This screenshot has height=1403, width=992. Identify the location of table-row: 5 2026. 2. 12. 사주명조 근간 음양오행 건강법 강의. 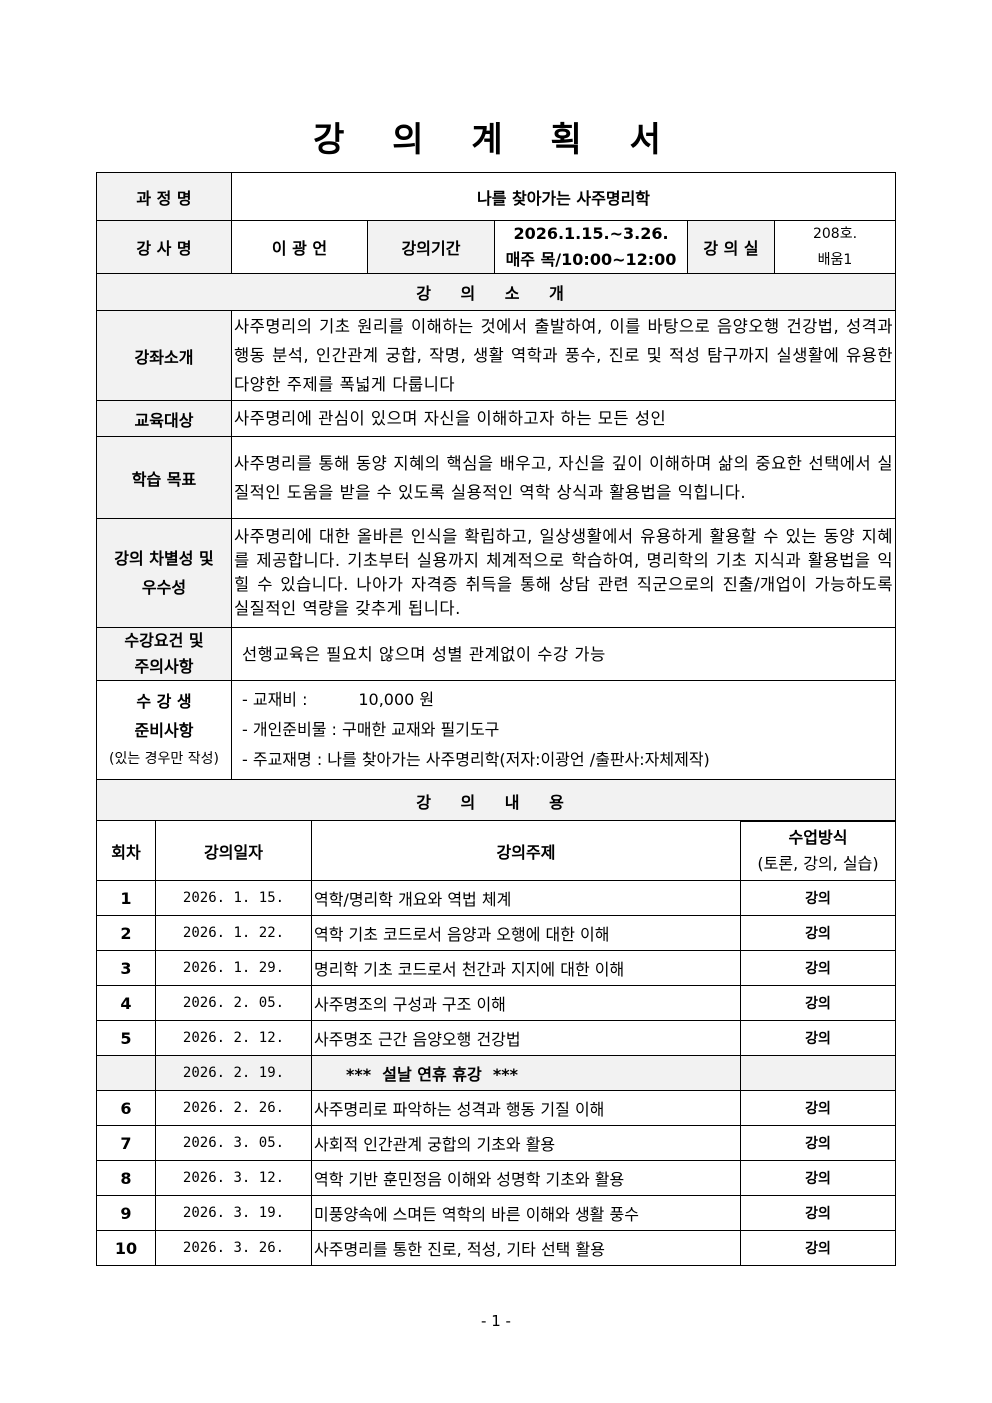
(496, 1038).